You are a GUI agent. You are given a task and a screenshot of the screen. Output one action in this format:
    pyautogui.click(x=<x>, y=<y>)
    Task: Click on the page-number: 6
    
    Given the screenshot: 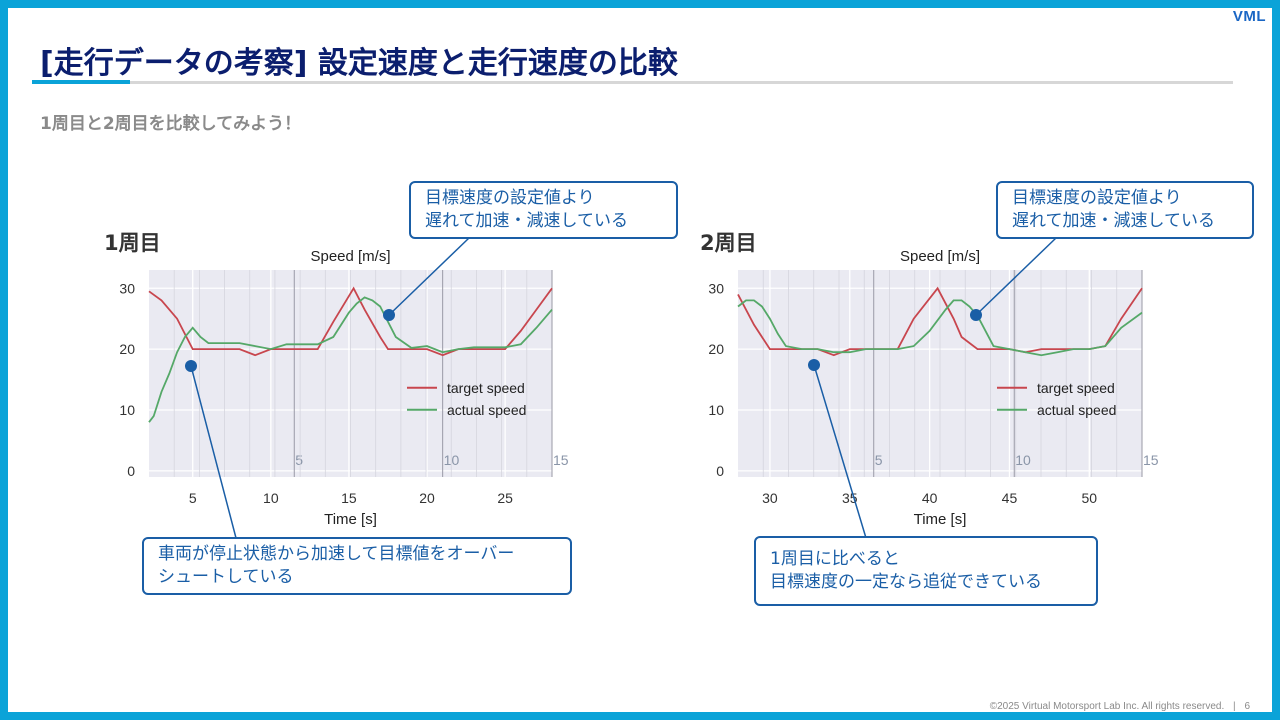 What is the action you would take?
    pyautogui.click(x=1247, y=706)
    